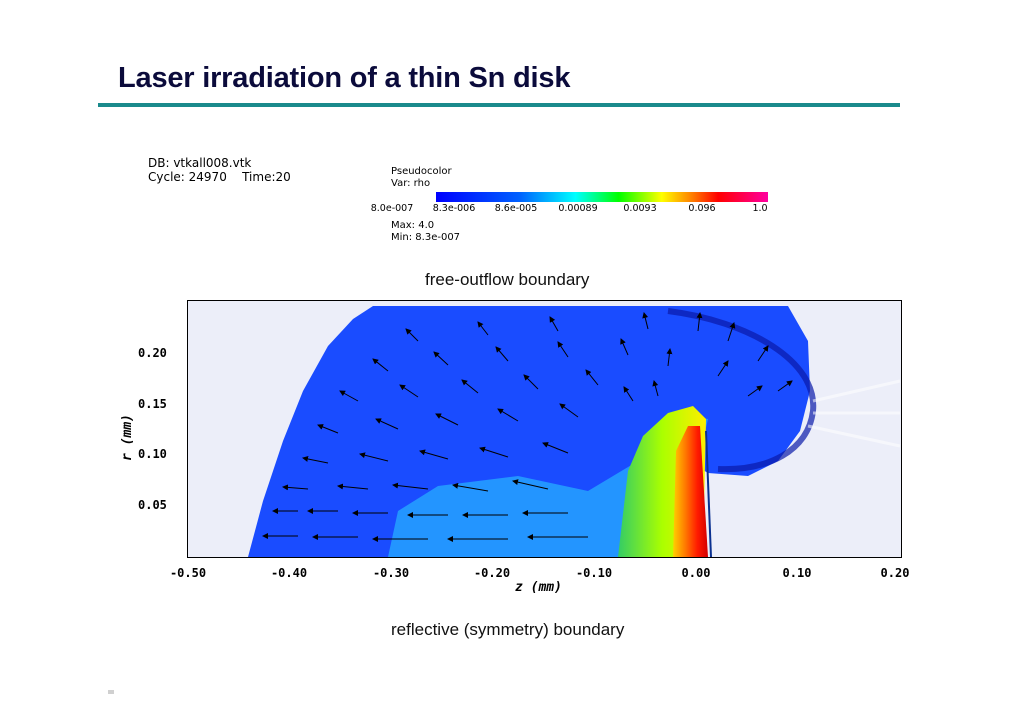 The image size is (1023, 708). What do you see at coordinates (392, 208) in the screenshot?
I see `colorbar-label: 8.0e-007` at bounding box center [392, 208].